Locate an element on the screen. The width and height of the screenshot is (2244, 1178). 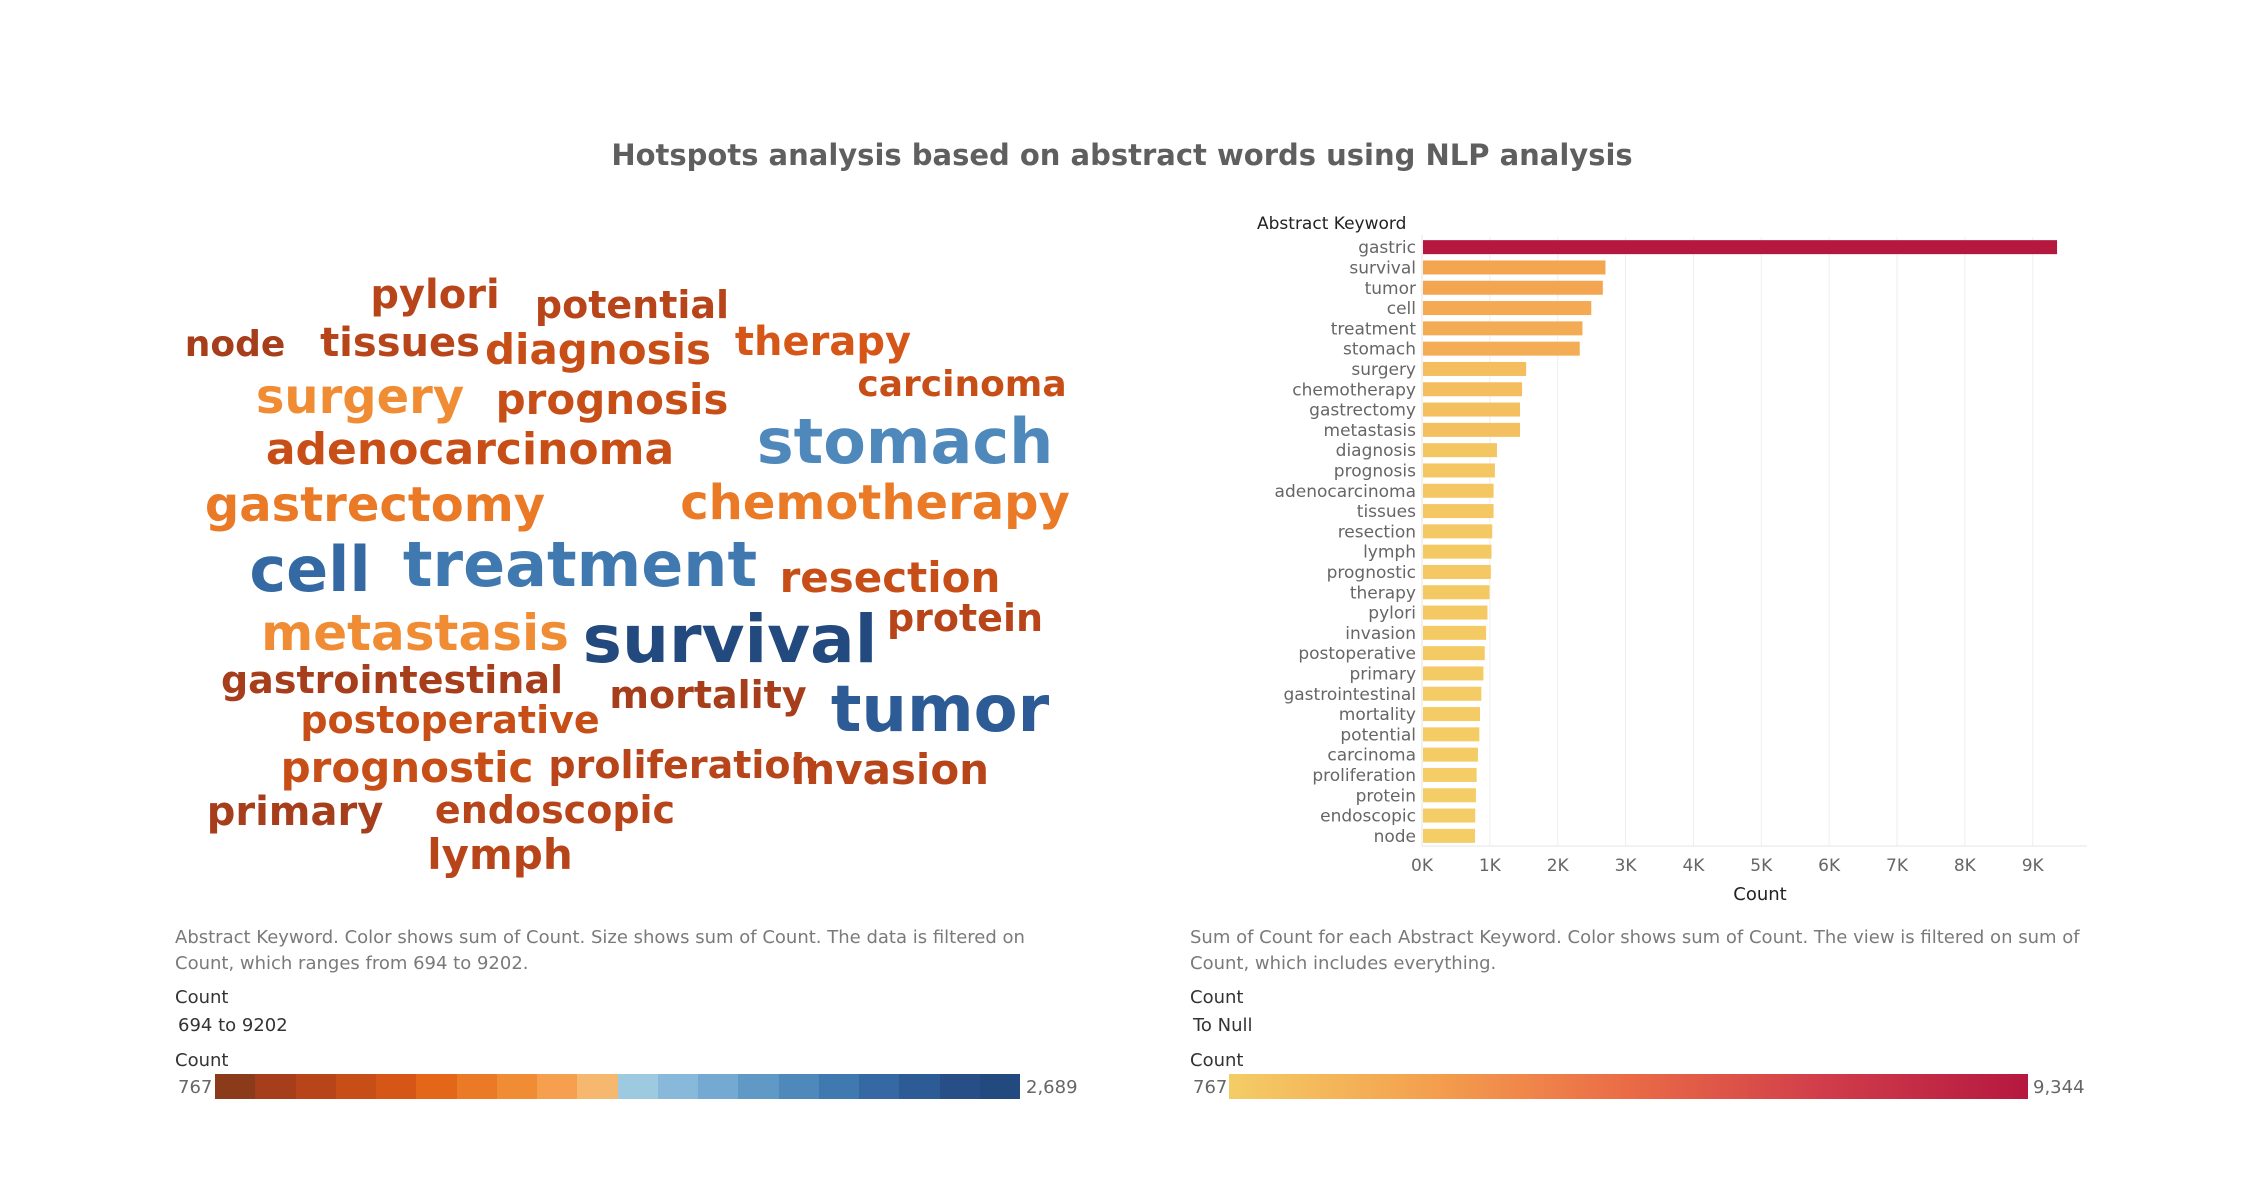
bar-chart-legend-min: 767 is located at coordinates (1210, 1087).